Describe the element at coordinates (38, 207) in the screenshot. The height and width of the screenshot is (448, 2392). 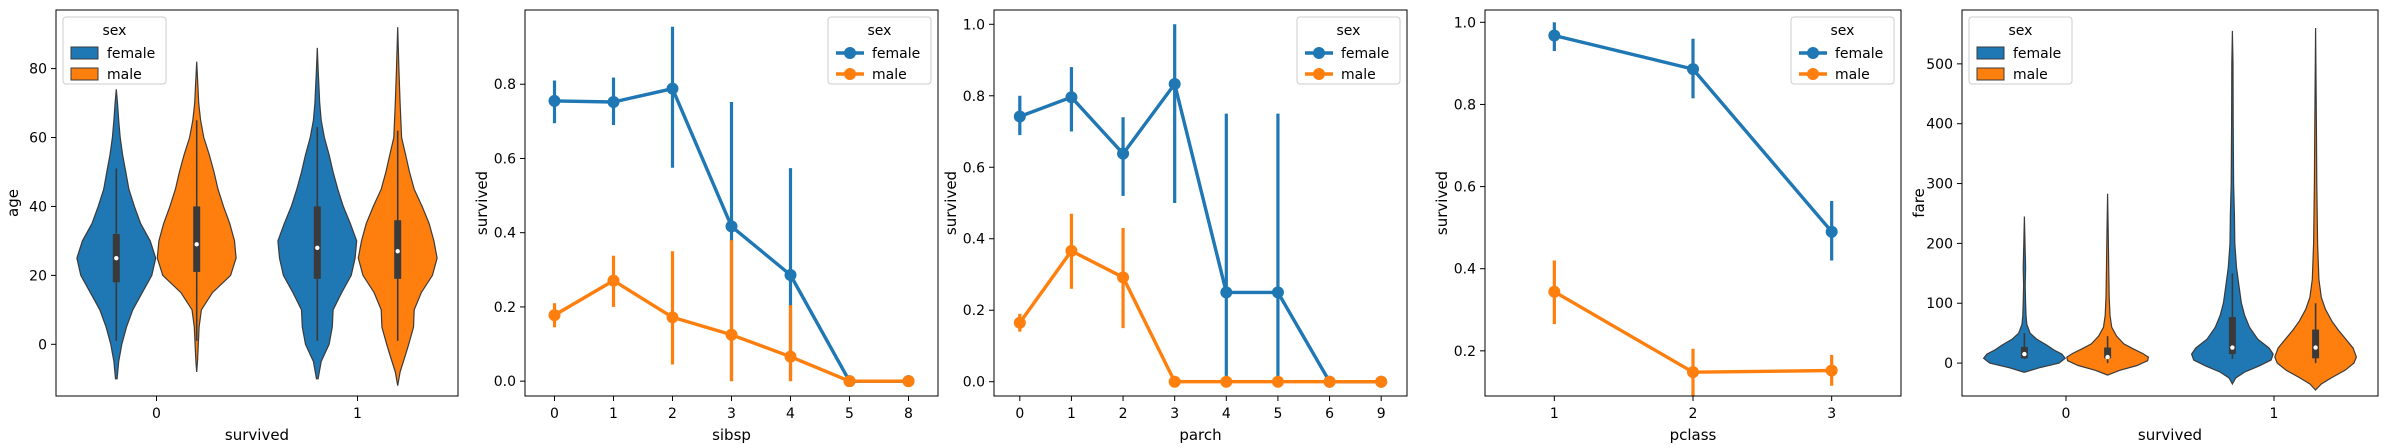
I see `y-tick-label: 40` at that location.